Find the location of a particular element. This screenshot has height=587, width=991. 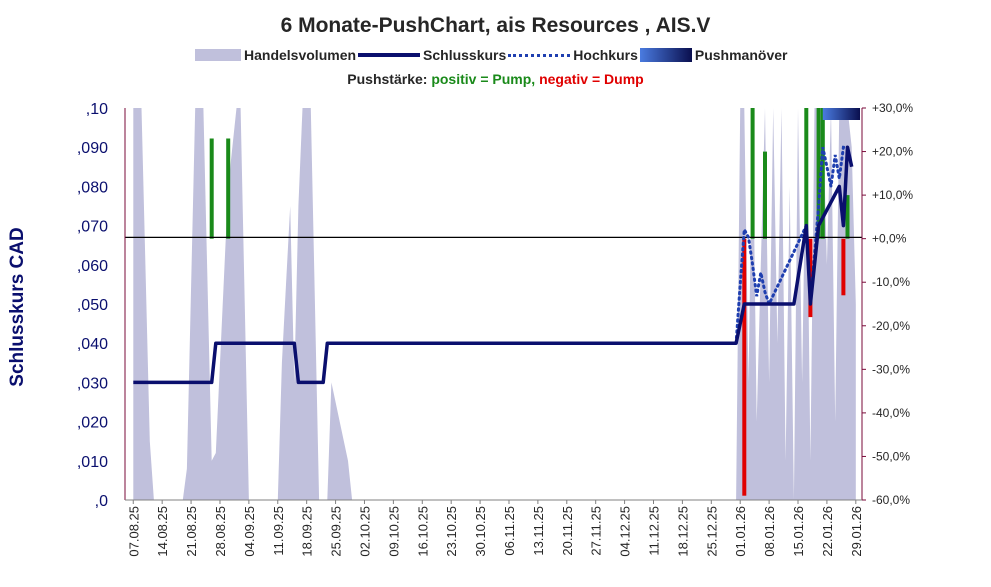

legend-item-push: Pushmanöver is located at coordinates (713, 55).